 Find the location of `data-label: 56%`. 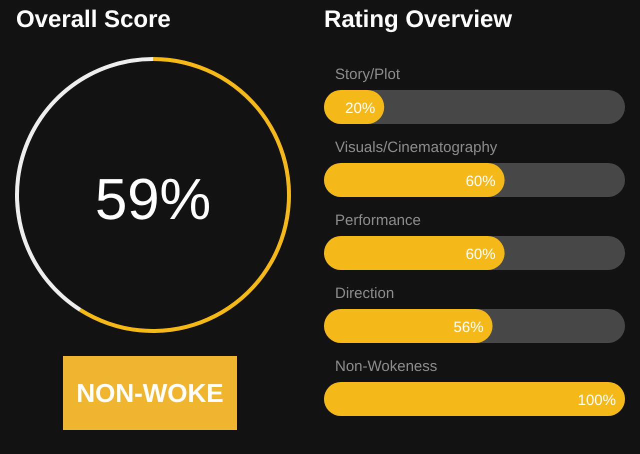

data-label: 56% is located at coordinates (469, 327).